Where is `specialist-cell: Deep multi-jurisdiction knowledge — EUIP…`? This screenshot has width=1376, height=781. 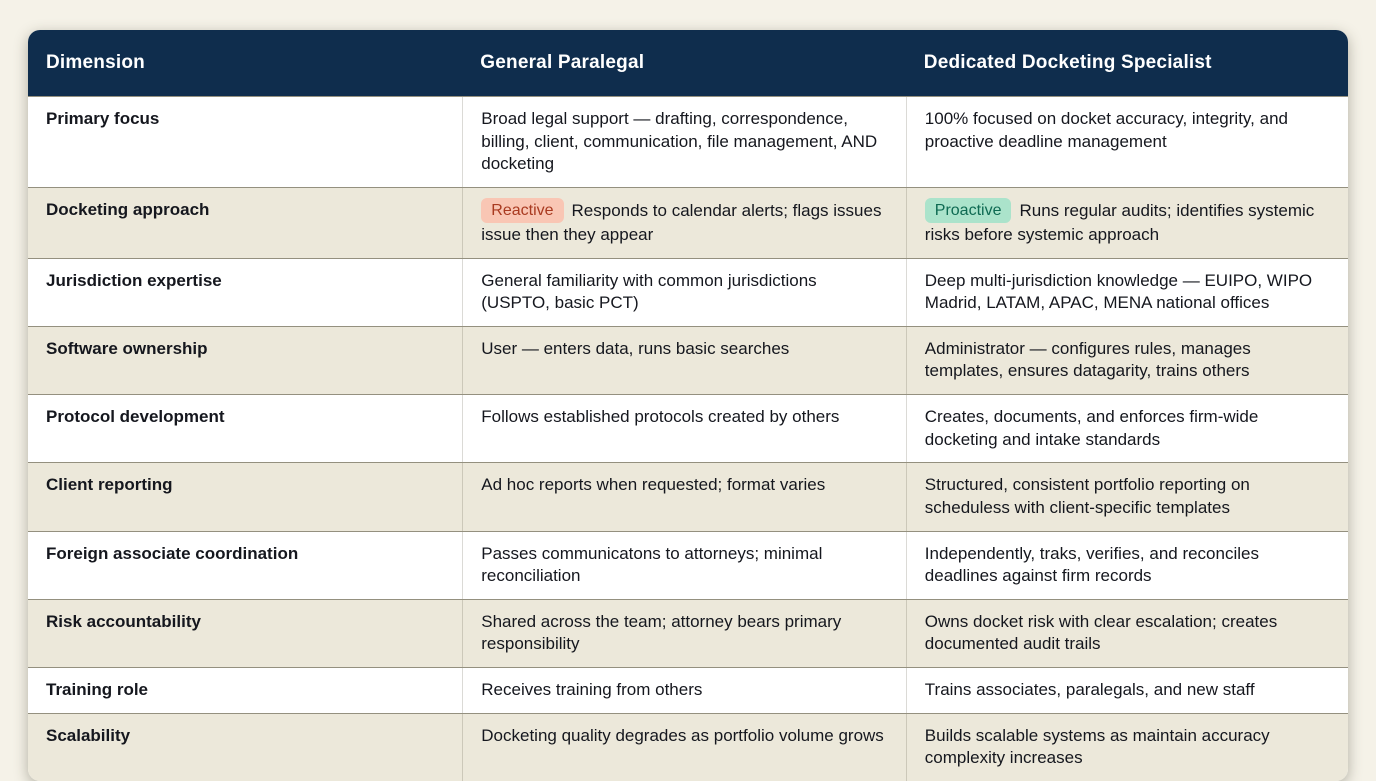 specialist-cell: Deep multi-jurisdiction knowledge — EUIP… is located at coordinates (1126, 292).